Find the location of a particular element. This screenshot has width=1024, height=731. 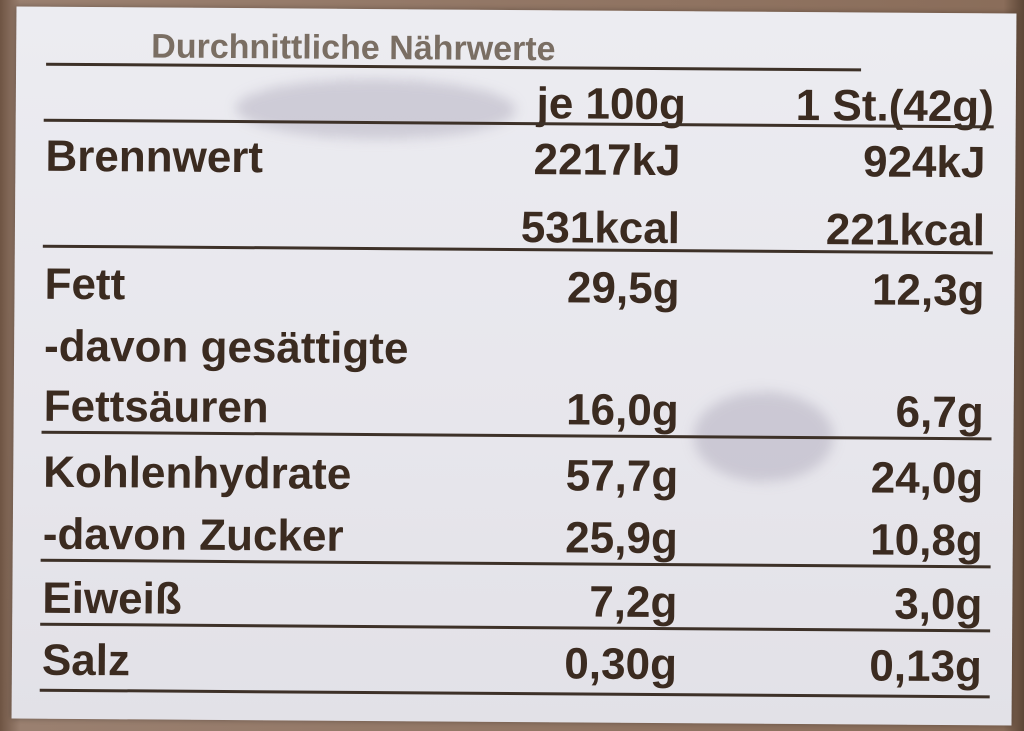

value-per-100g: 57,7g is located at coordinates (622, 476).